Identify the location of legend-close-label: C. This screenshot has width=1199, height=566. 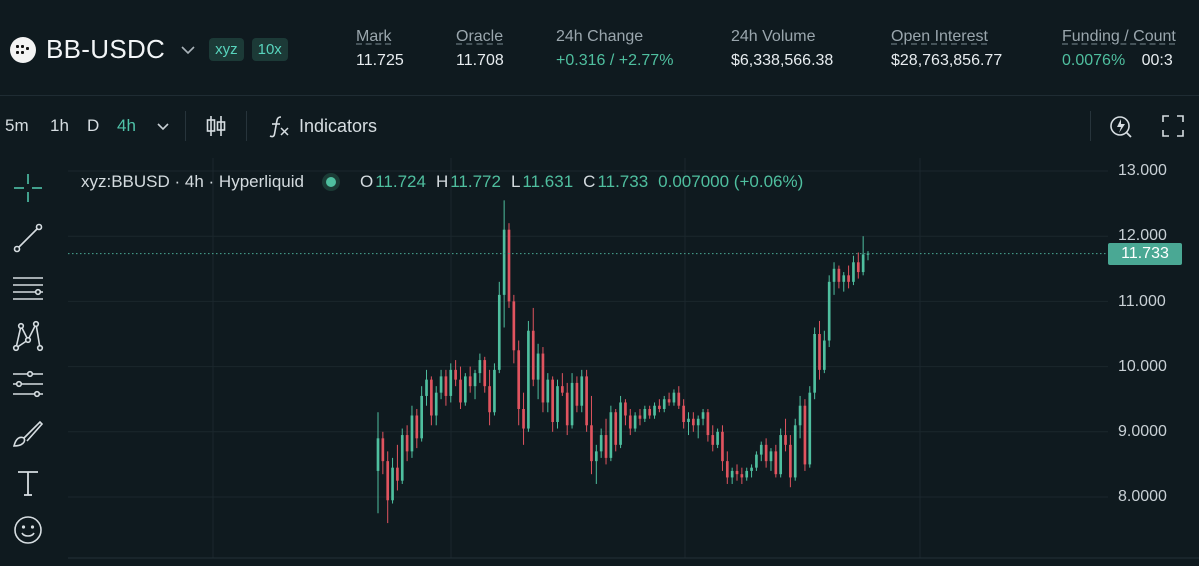
(589, 181).